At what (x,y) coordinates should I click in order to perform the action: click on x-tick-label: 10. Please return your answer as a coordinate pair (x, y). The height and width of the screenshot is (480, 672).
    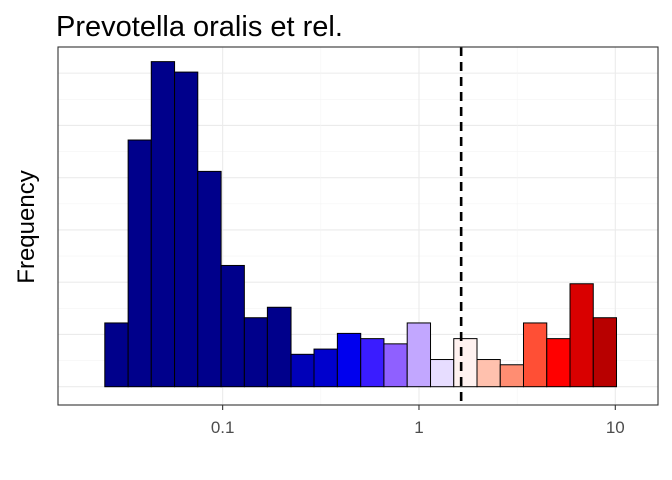
    Looking at the image, I should click on (615, 427).